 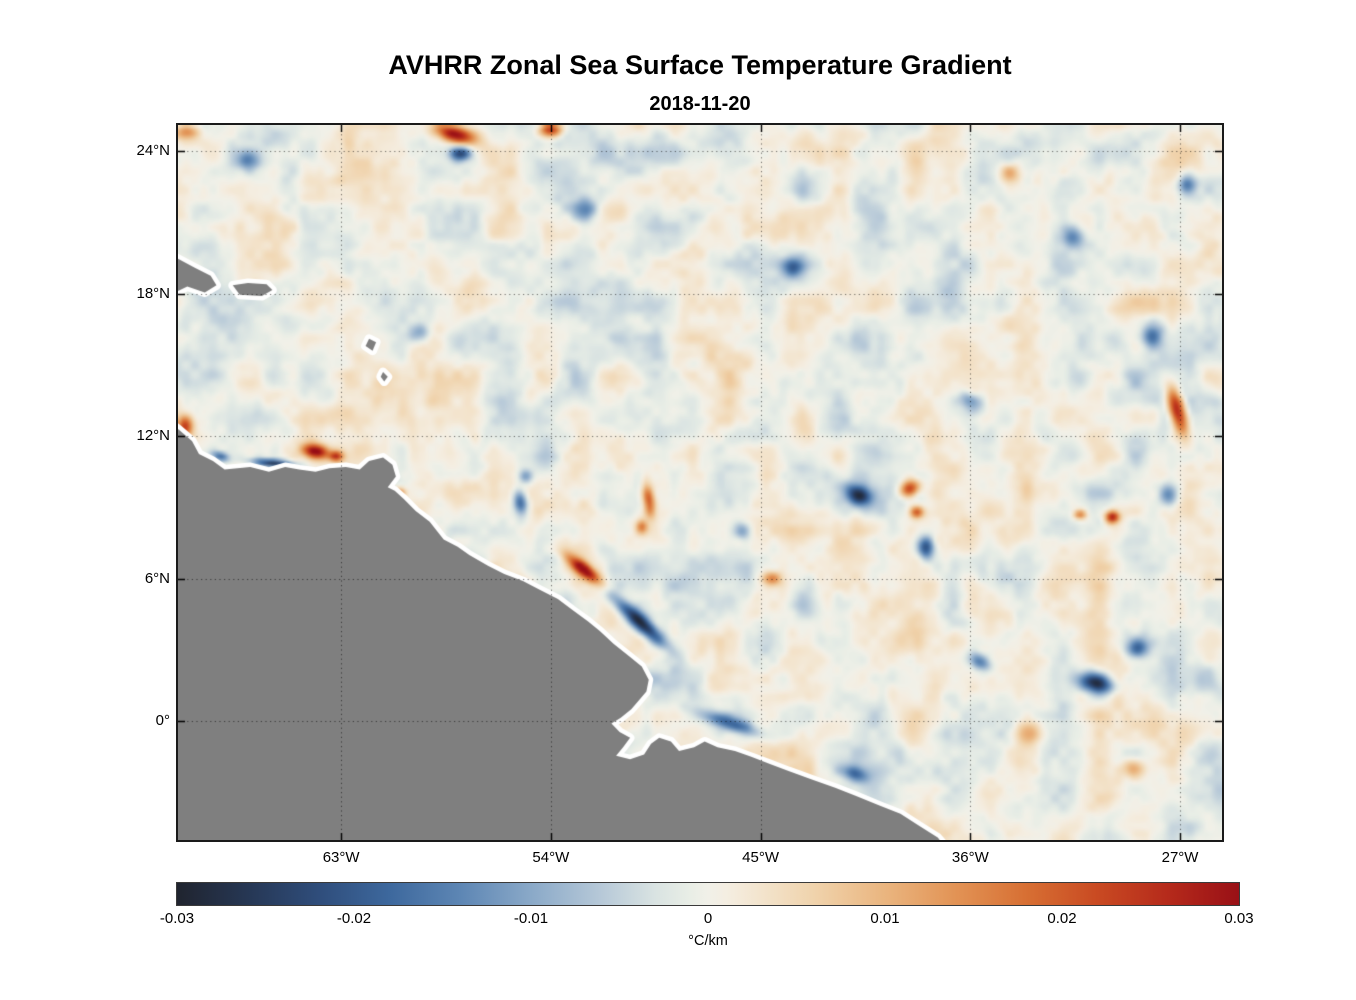 What do you see at coordinates (970, 857) in the screenshot?
I see `x-tick-label: 36°W` at bounding box center [970, 857].